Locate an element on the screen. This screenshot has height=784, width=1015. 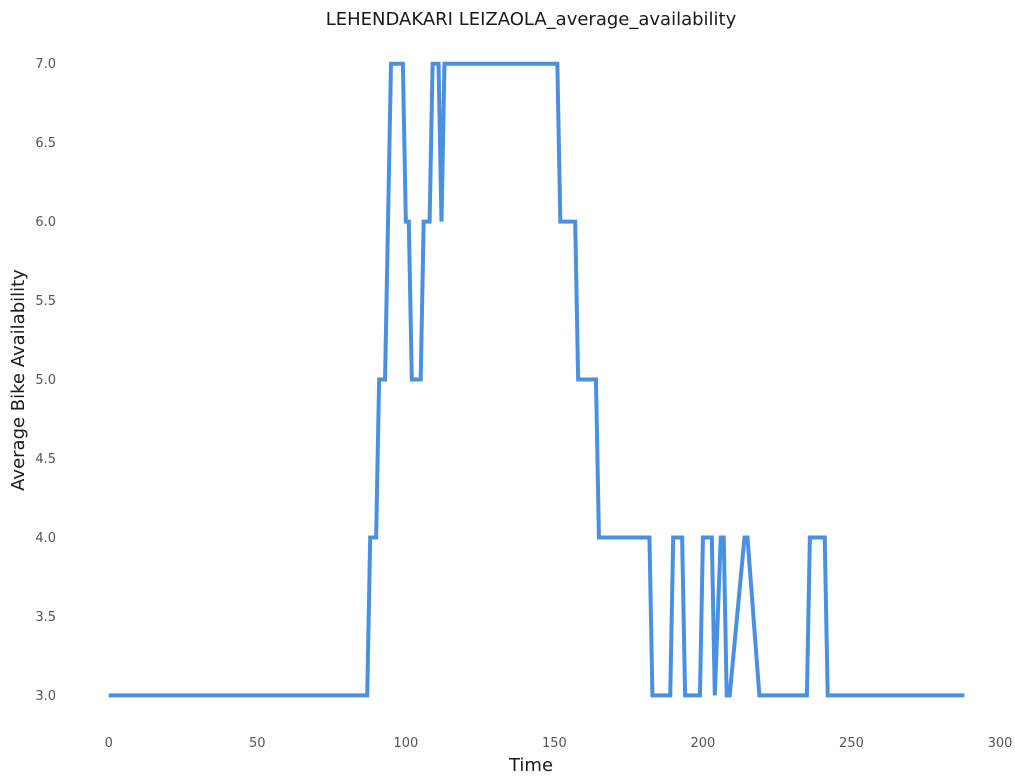
y-tick-label: 5.5 is located at coordinates (45, 301).